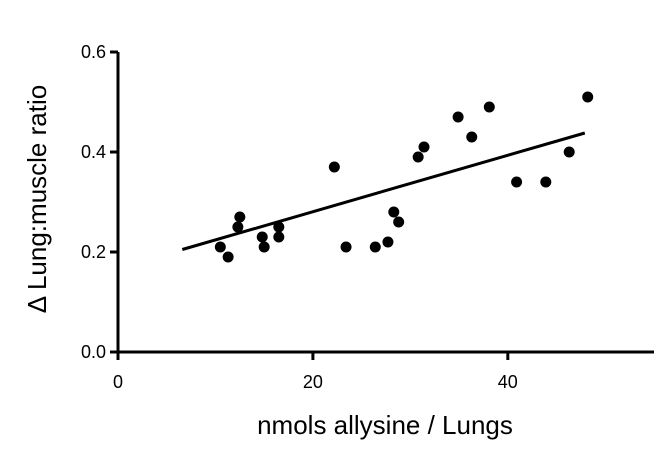  Describe the element at coordinates (118, 382) in the screenshot. I see `x-tick-label: 0` at that location.